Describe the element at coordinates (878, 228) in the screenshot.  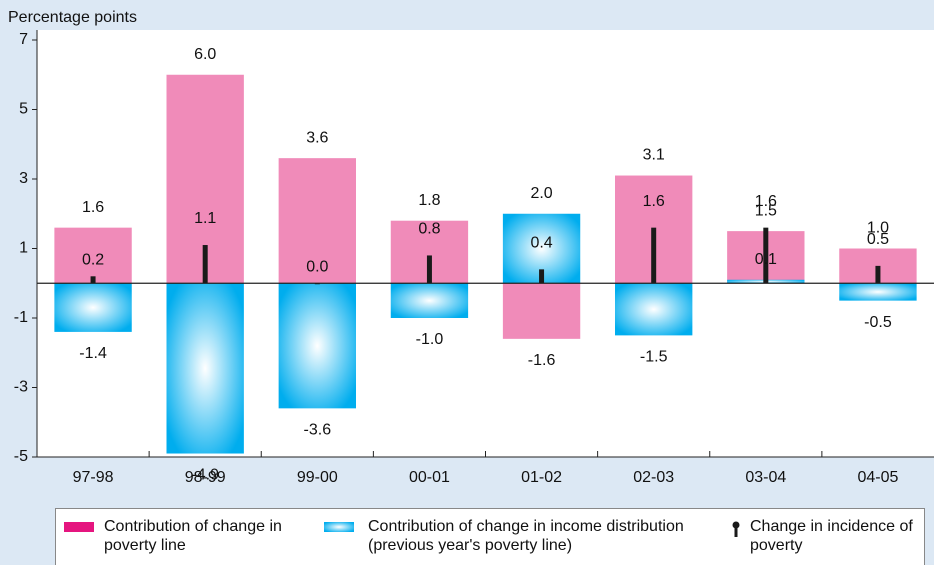
I see `value-label: 1.0` at that location.